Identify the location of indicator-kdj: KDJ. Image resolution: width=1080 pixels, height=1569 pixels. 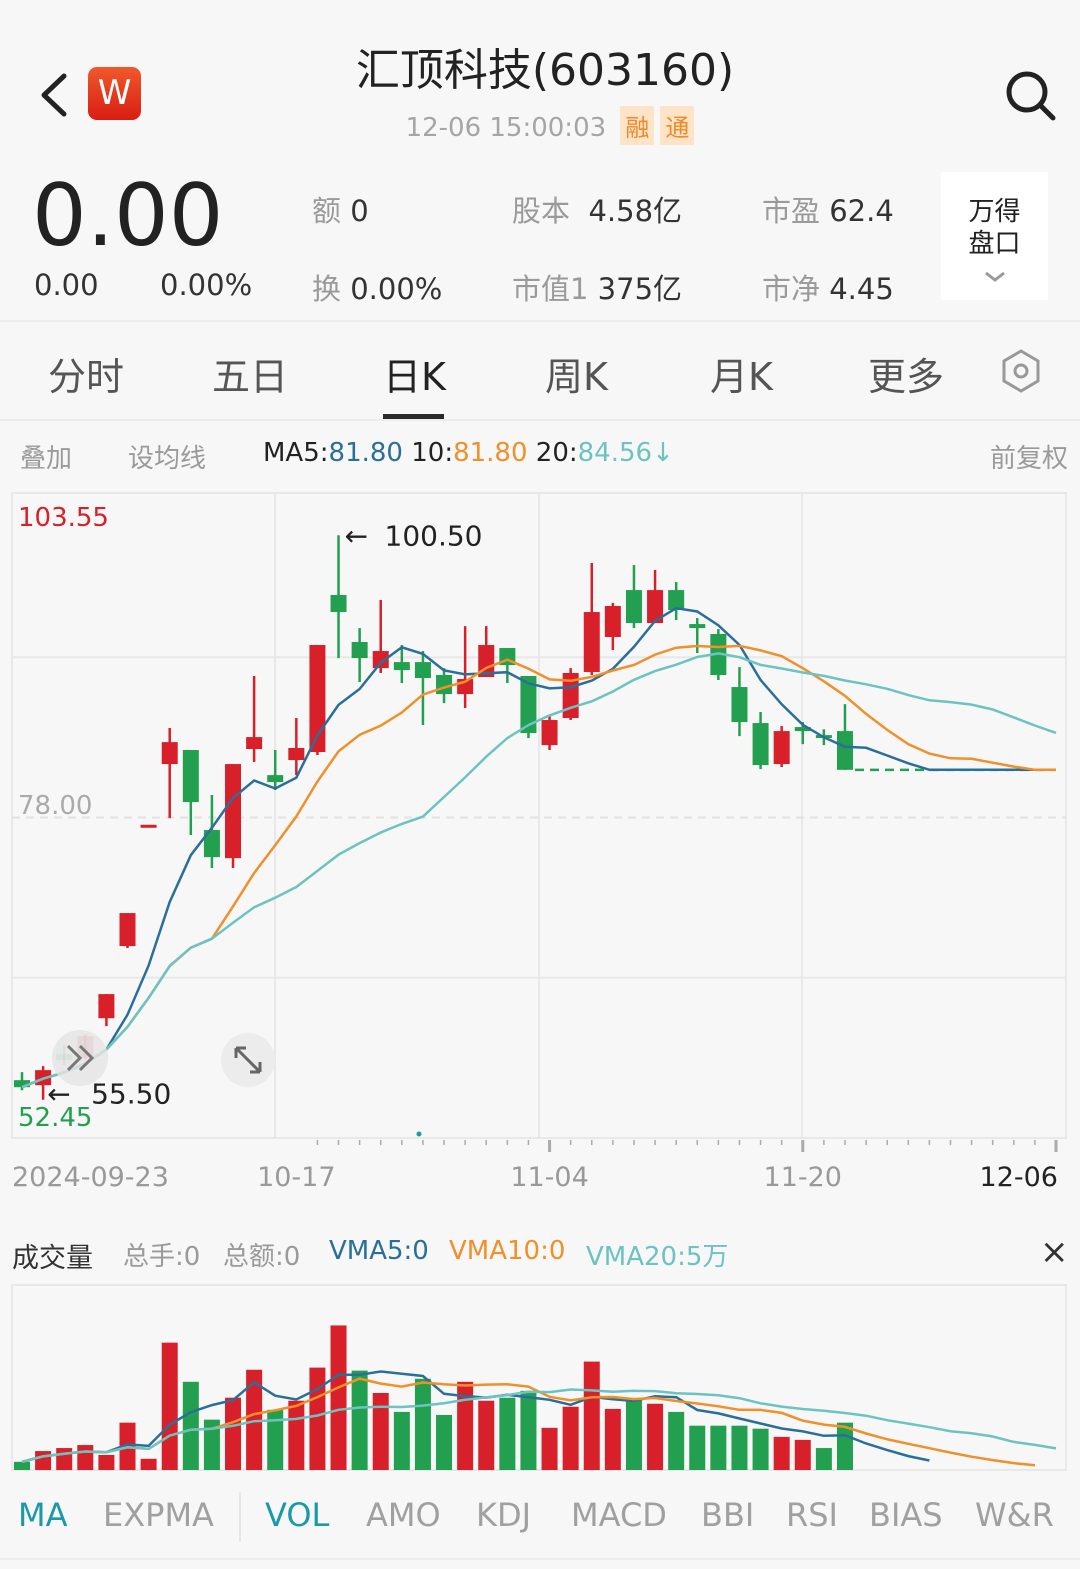
(504, 1515).